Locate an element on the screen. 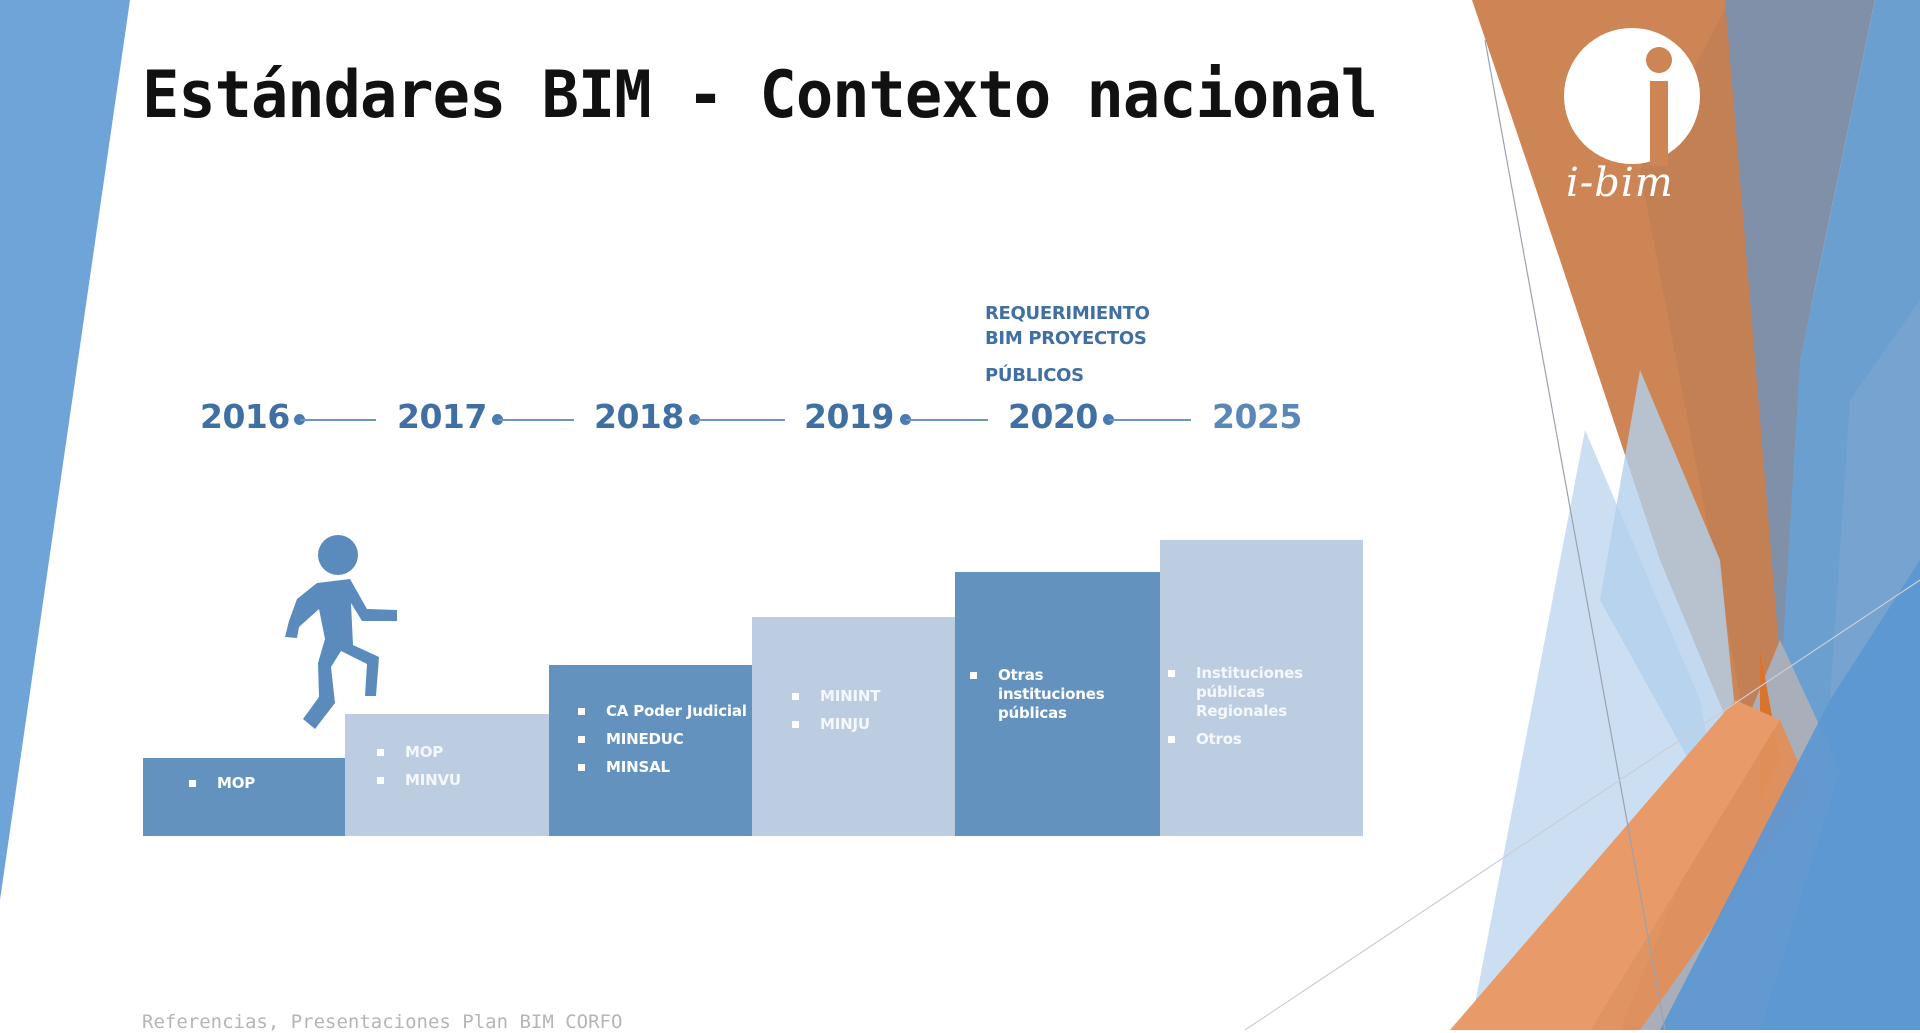 The image size is (1920, 1033). timeline-year: 2018 is located at coordinates (639, 416).